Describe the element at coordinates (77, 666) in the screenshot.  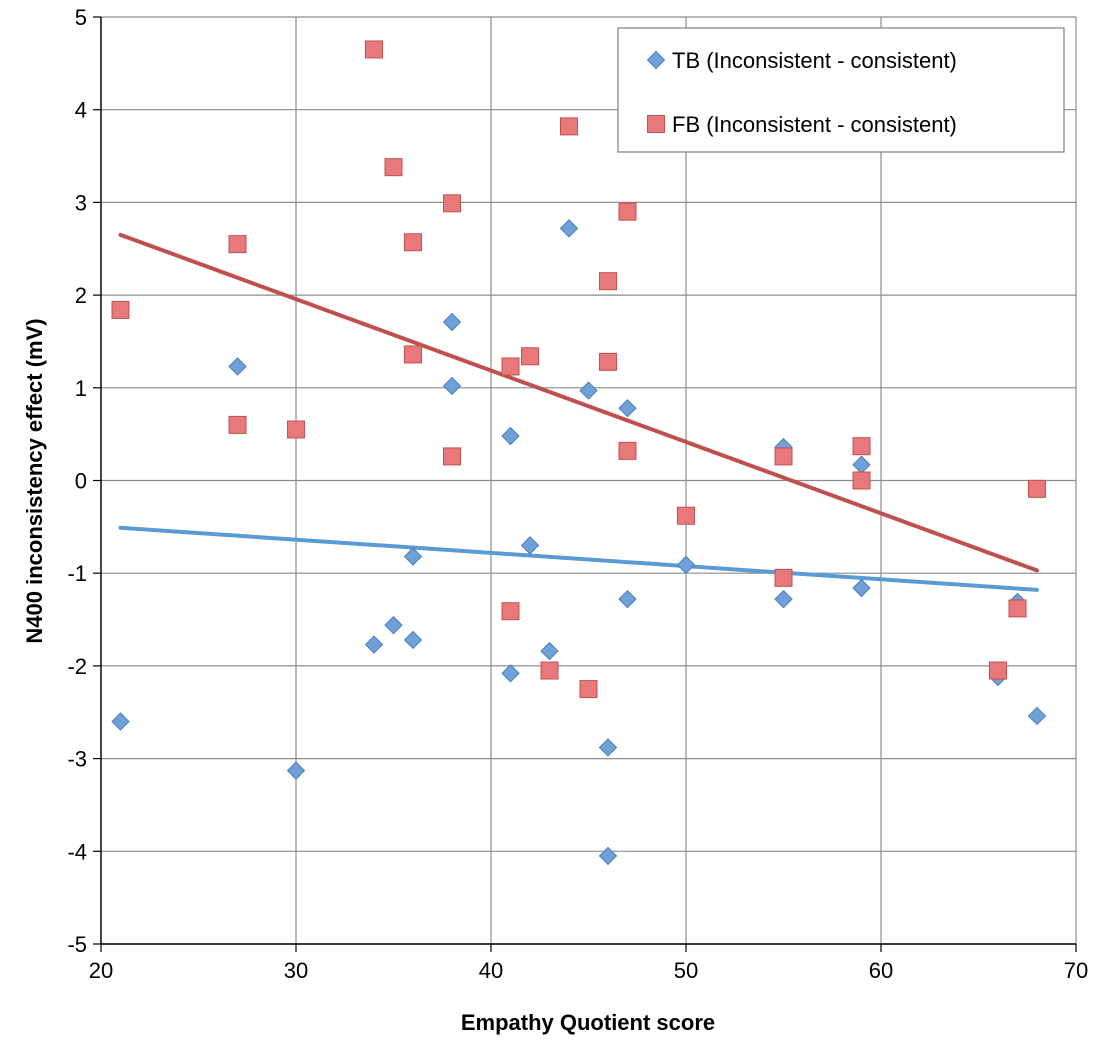
I see `y-tick-label: -2` at that location.